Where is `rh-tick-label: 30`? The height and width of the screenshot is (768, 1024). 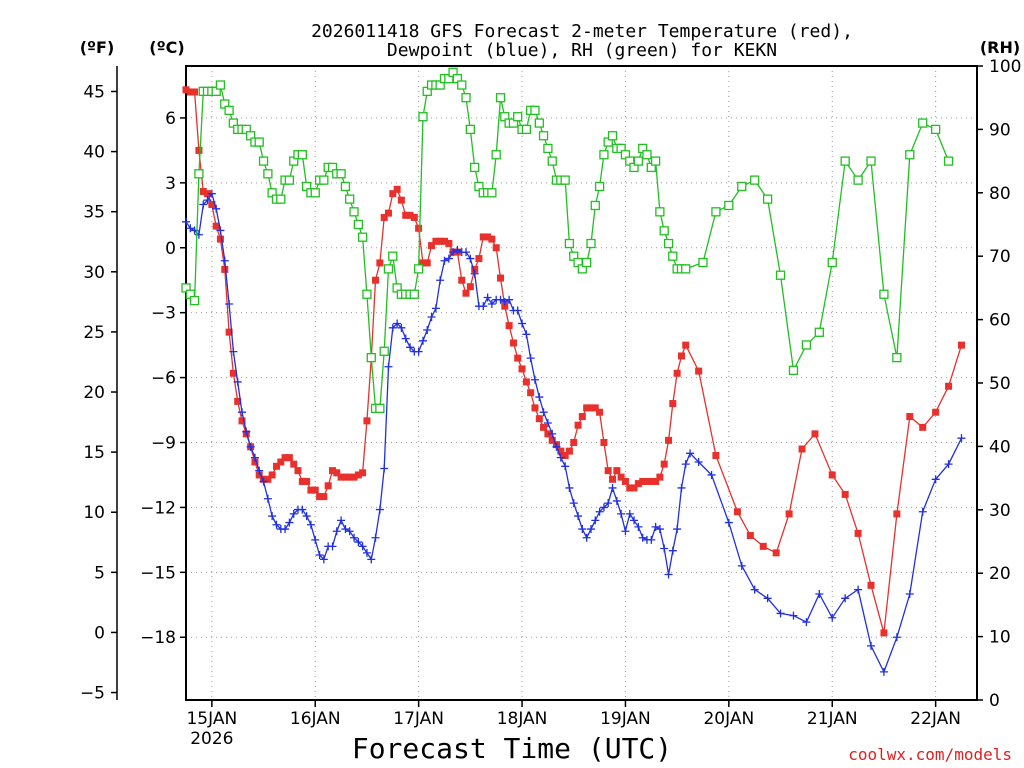 rh-tick-label: 30 is located at coordinates (1000, 511).